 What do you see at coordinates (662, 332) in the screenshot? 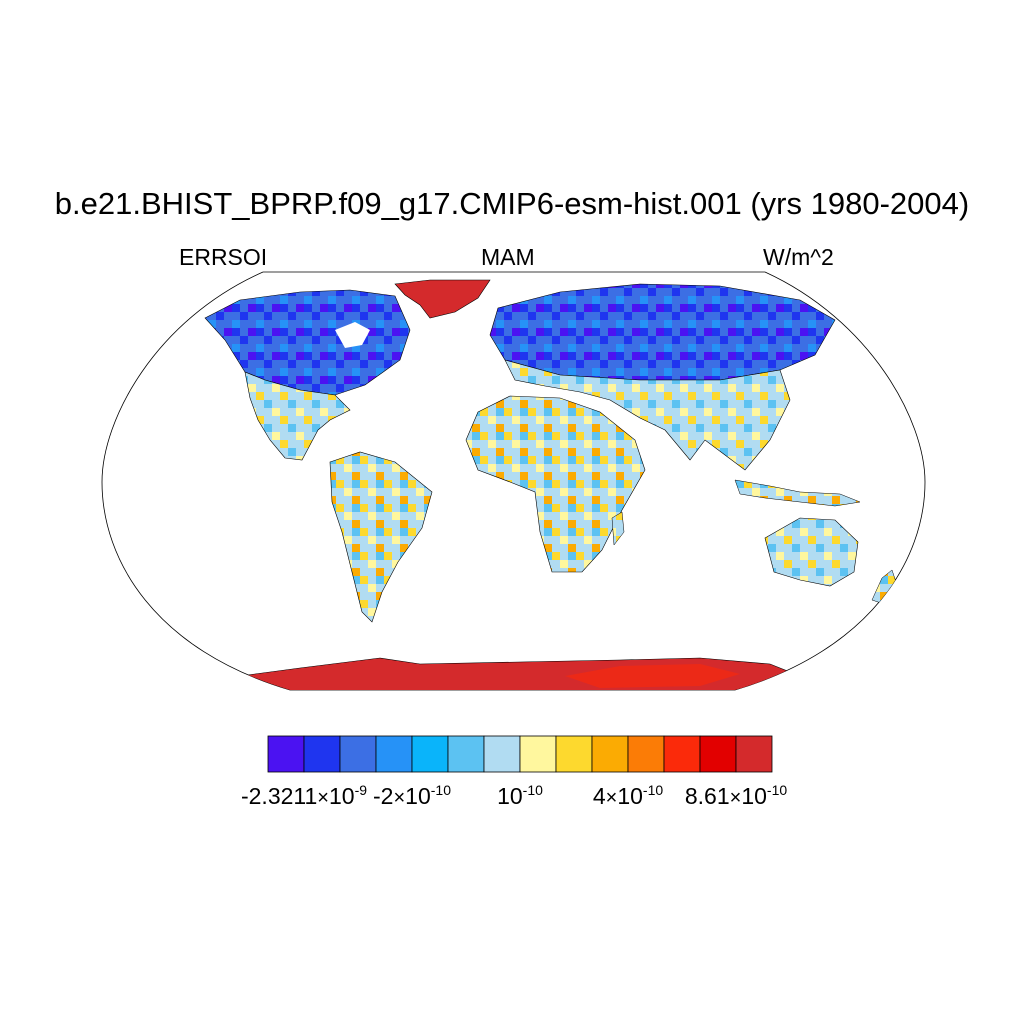
I see `eurasia-north` at bounding box center [662, 332].